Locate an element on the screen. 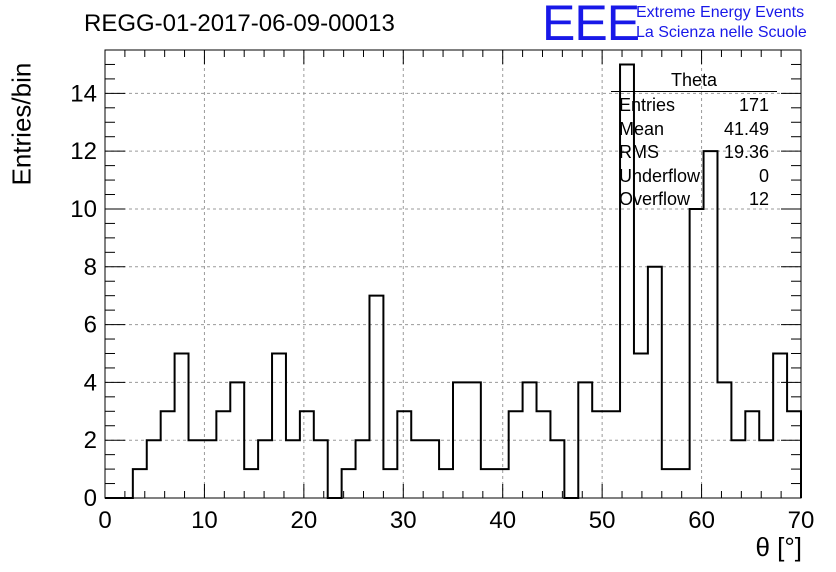 The height and width of the screenshot is (572, 836). stats-row-underflow: Underflow 0 is located at coordinates (694, 177).